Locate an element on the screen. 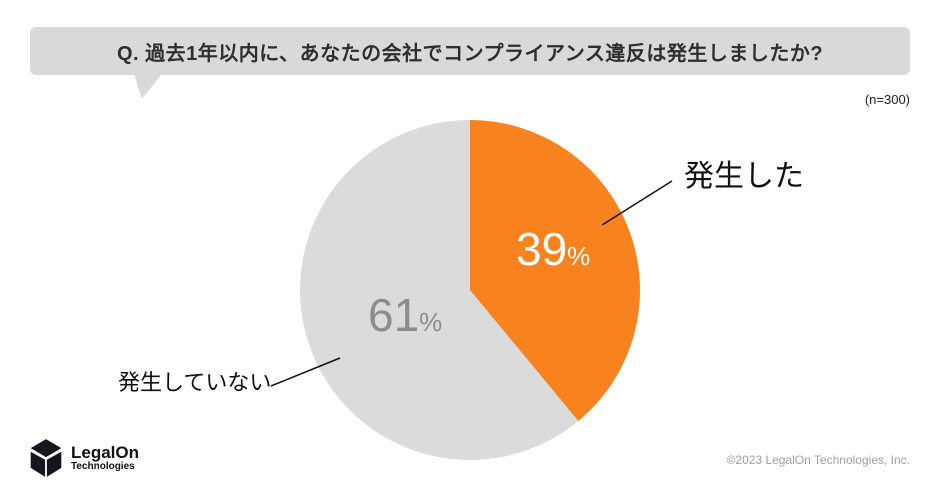 Image resolution: width=940 pixels, height=494 pixels. pie-value-not-occurred-unit: % is located at coordinates (431, 322).